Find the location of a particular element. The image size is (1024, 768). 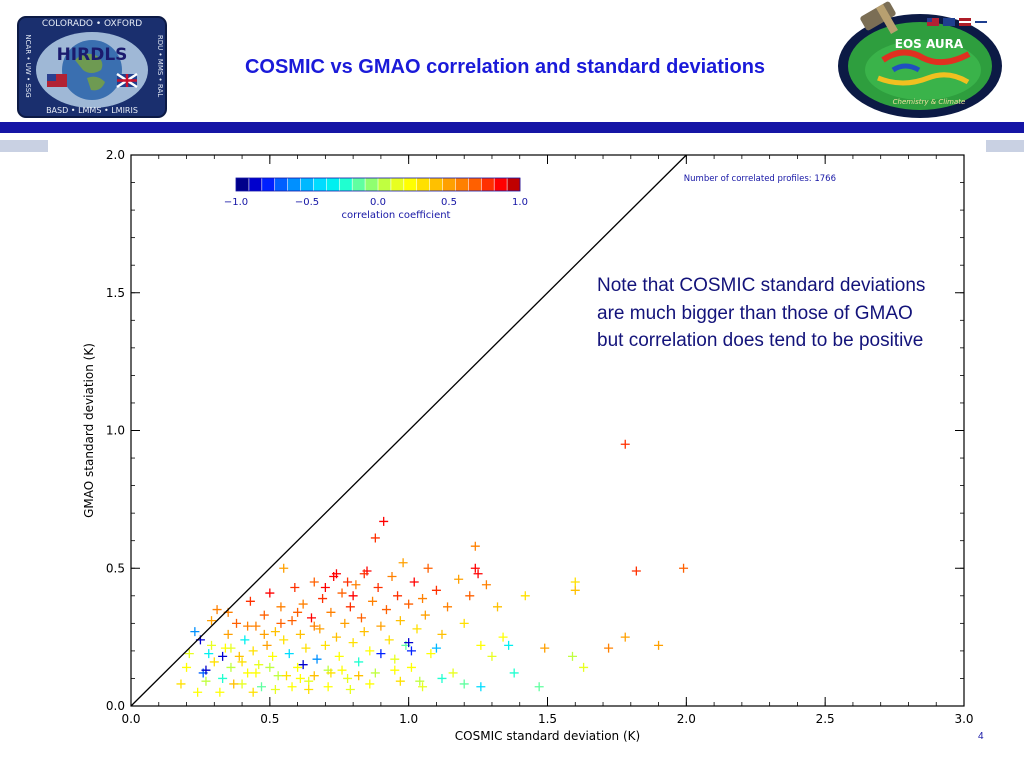

x-tick-label: 1.5 is located at coordinates (547, 719).